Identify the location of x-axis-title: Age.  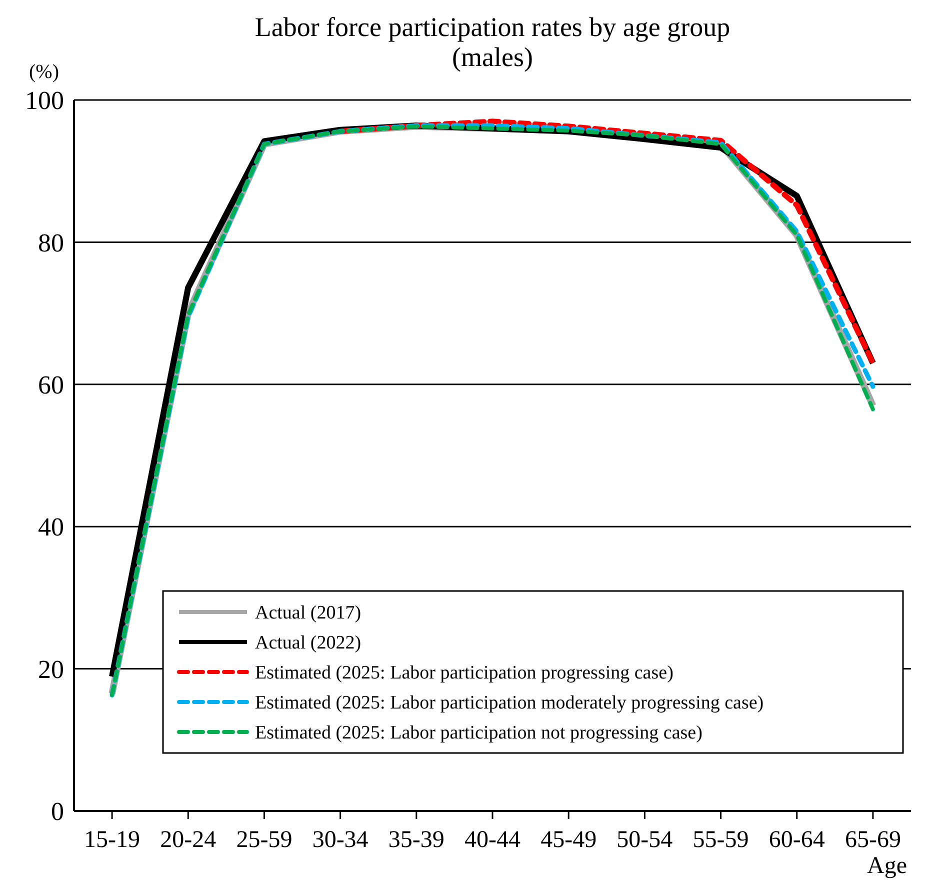
(887, 866).